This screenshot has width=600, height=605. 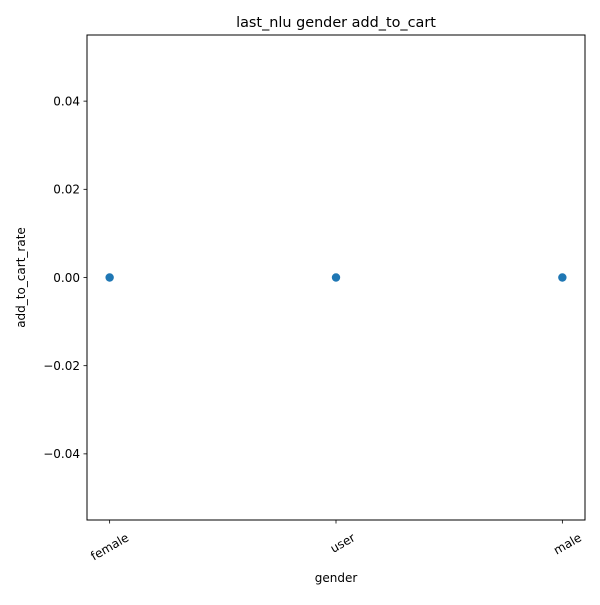 I want to click on y-tick-label: −0.04, so click(x=61, y=454).